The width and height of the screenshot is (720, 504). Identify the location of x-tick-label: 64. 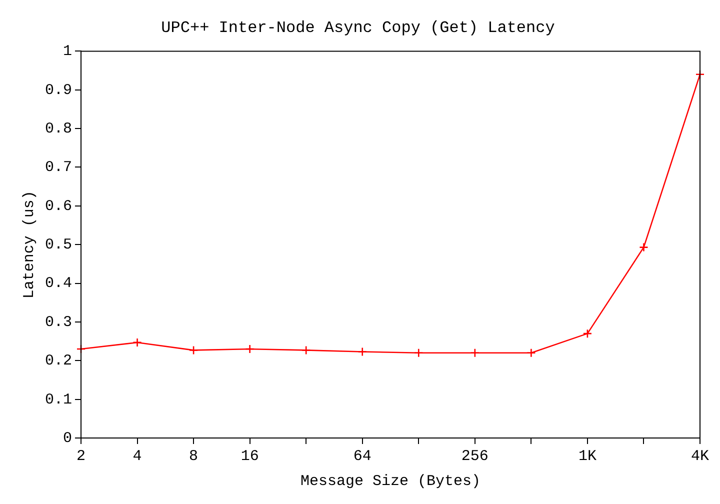
(362, 456).